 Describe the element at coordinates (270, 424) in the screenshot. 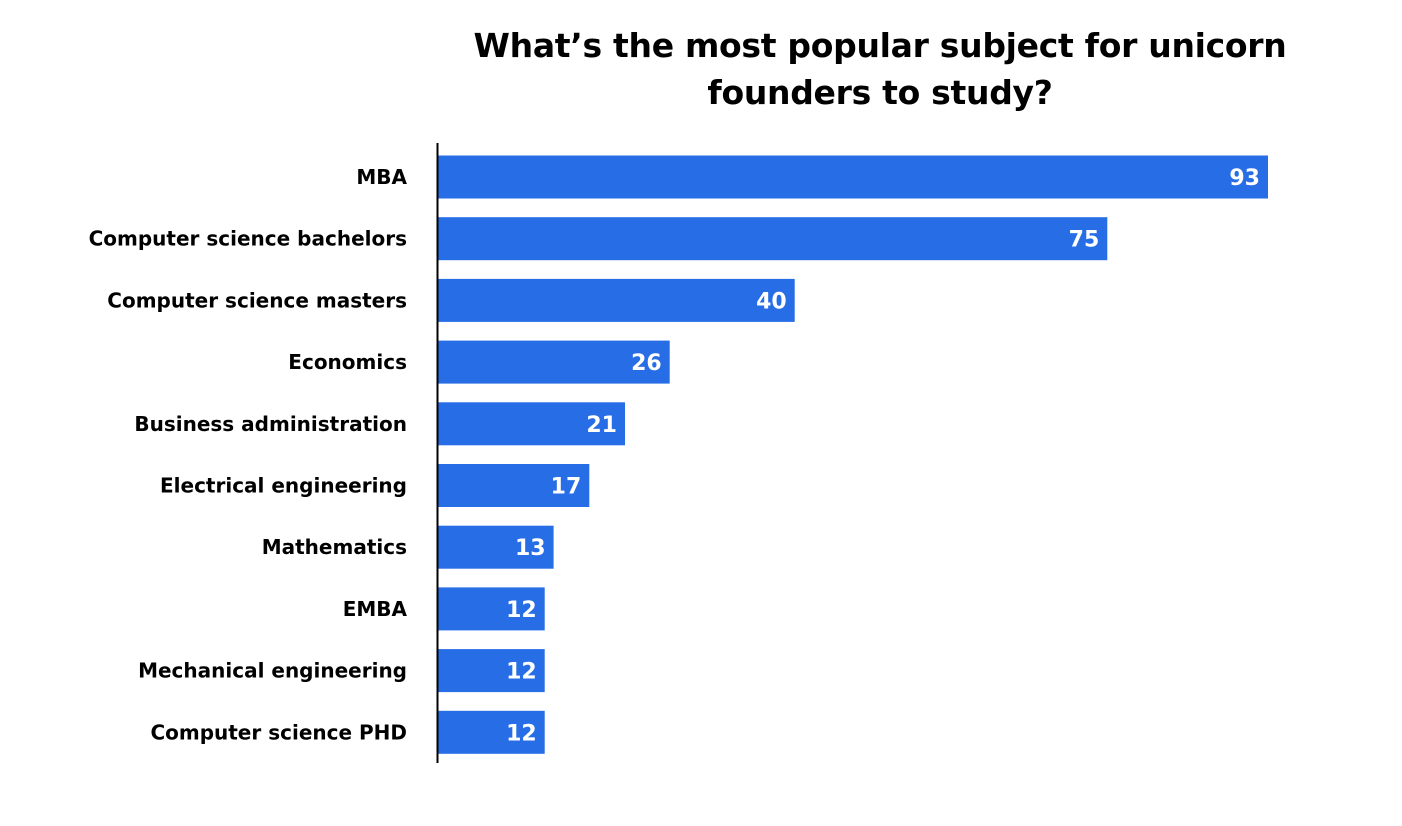

I see `category-label-4: Business administration` at that location.